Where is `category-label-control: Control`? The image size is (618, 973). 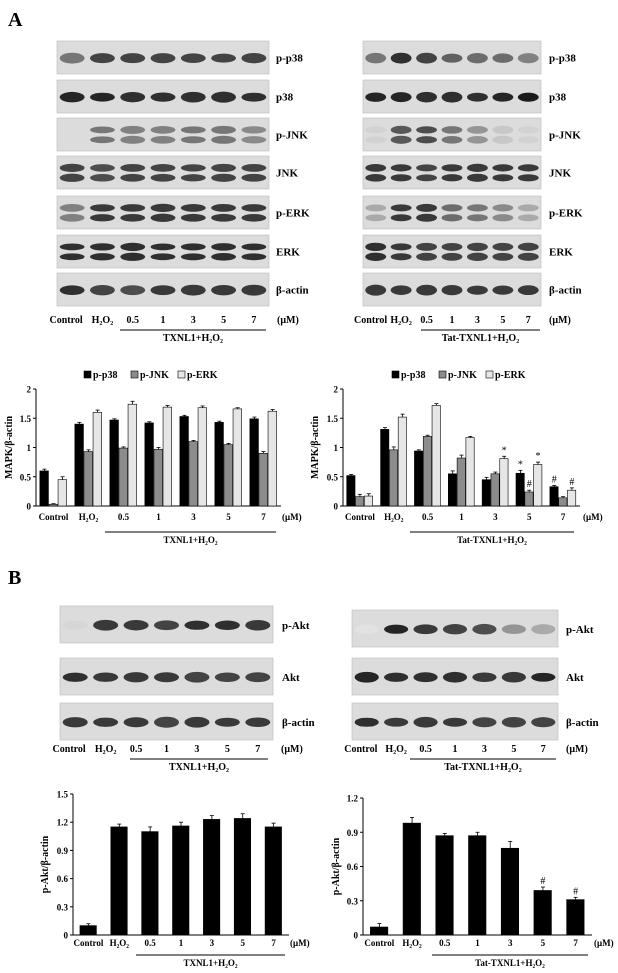 category-label-control: Control is located at coordinates (89, 943).